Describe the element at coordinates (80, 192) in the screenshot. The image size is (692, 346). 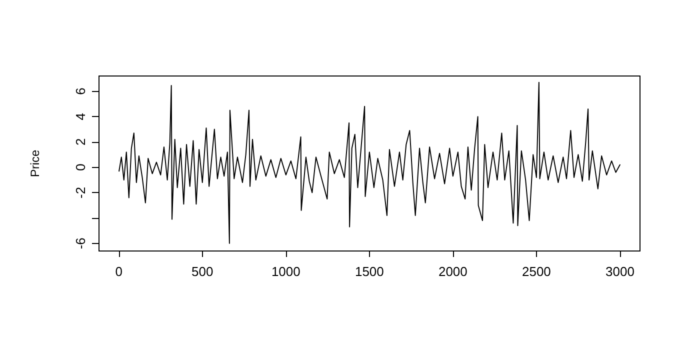
I see `y-tick-label: -2` at that location.